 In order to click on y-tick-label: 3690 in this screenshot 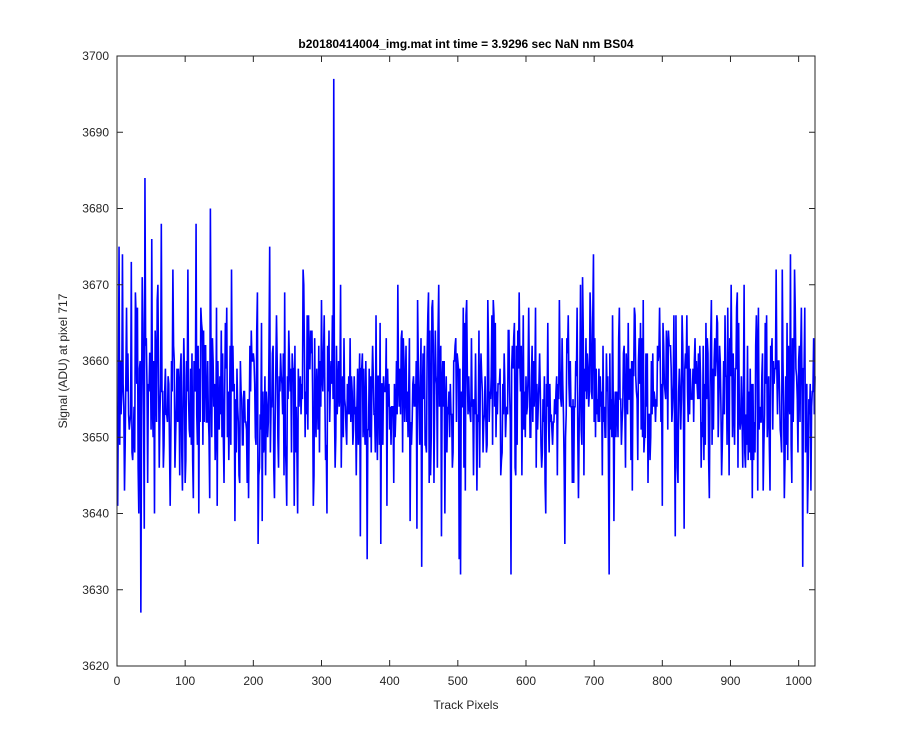, I will do `click(95, 132)`.